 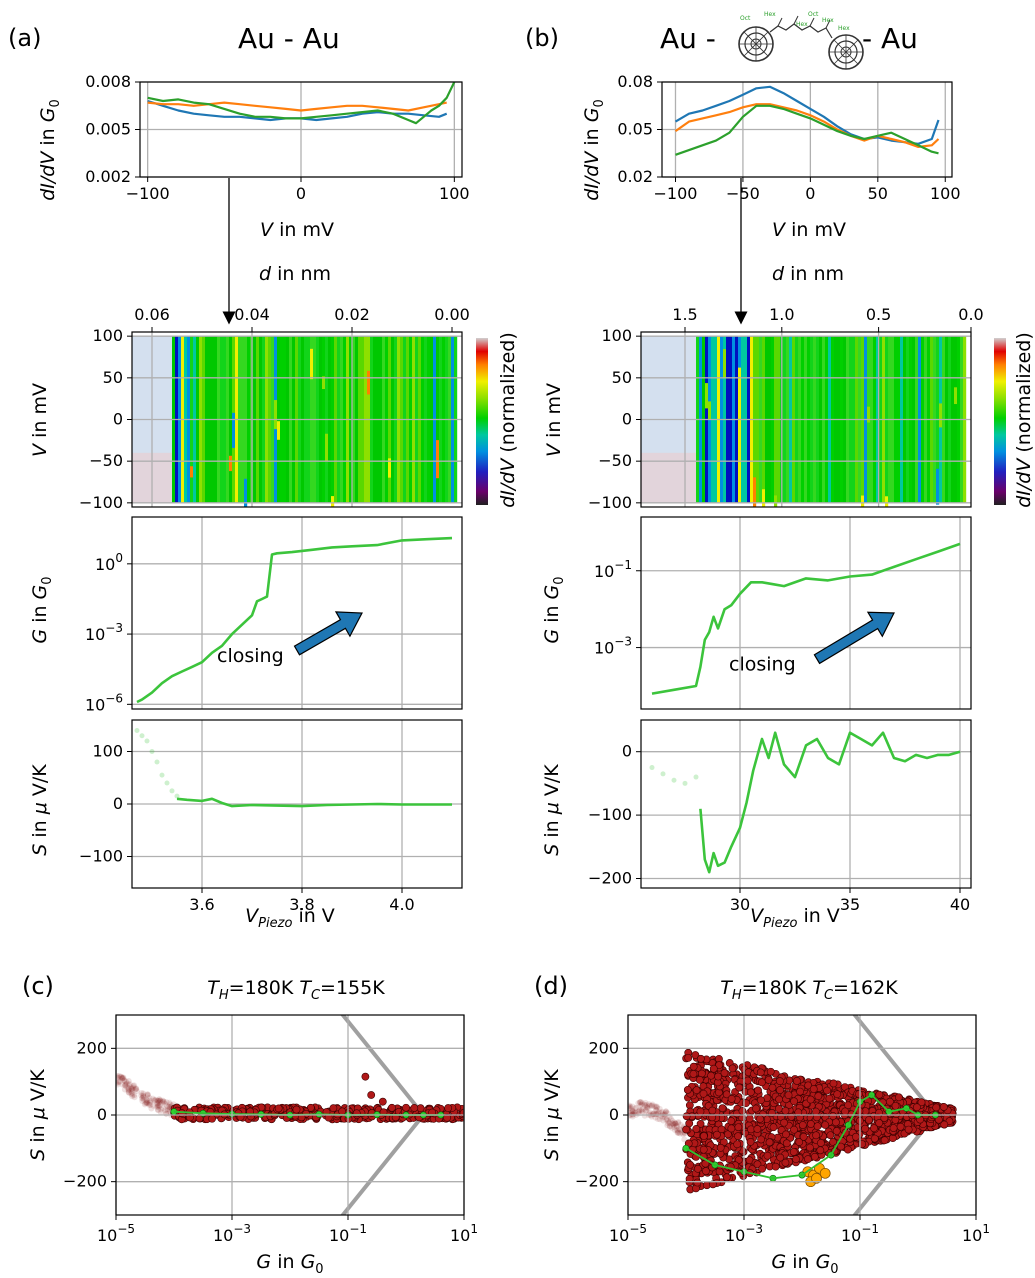 What do you see at coordinates (780, 816) in the screenshot?
I see `b-S-chart: 30 35 40 −200 −100 0` at bounding box center [780, 816].